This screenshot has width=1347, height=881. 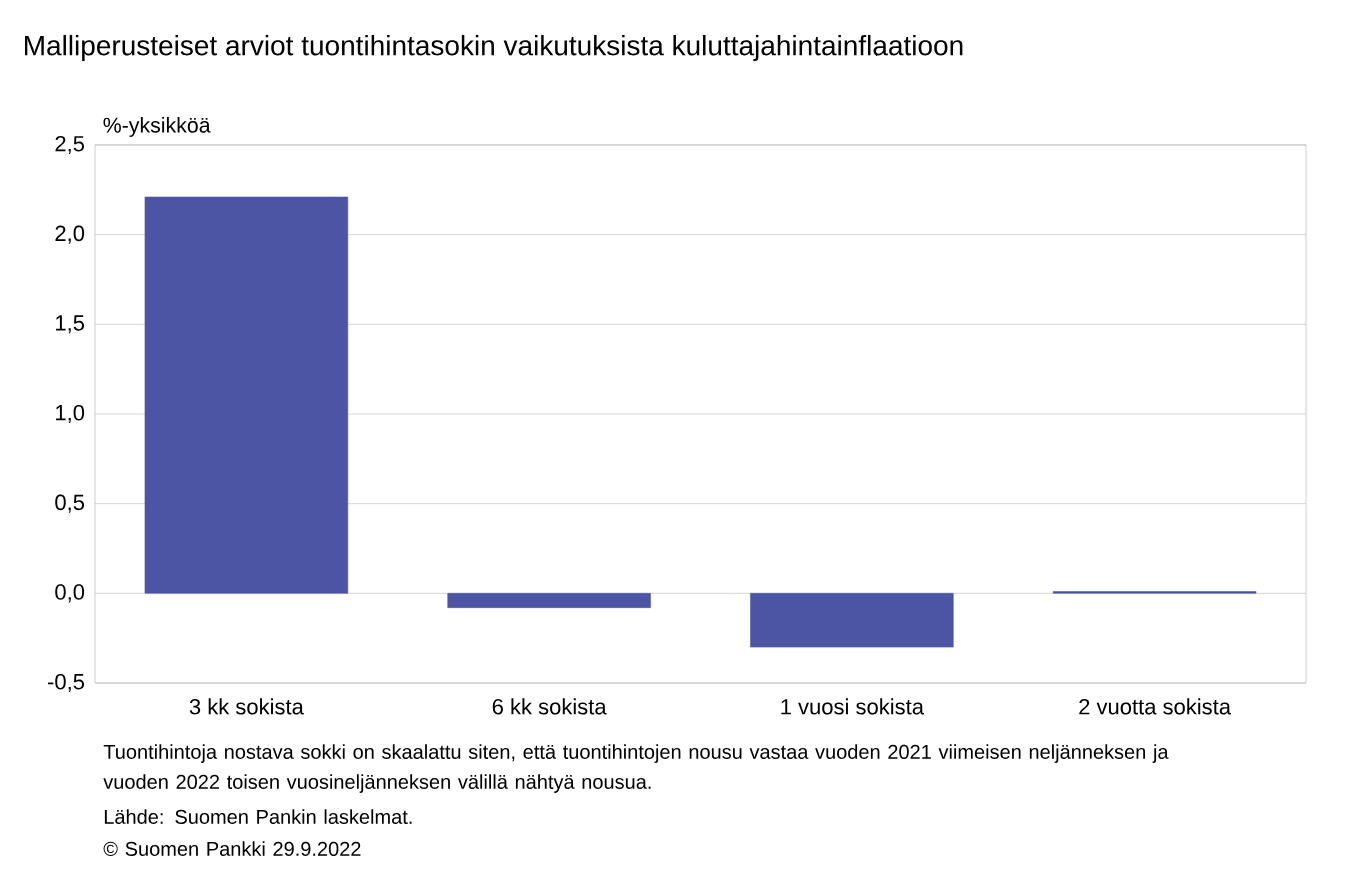 I want to click on x-tick-label: 2 vuotta sokista, so click(x=1155, y=706).